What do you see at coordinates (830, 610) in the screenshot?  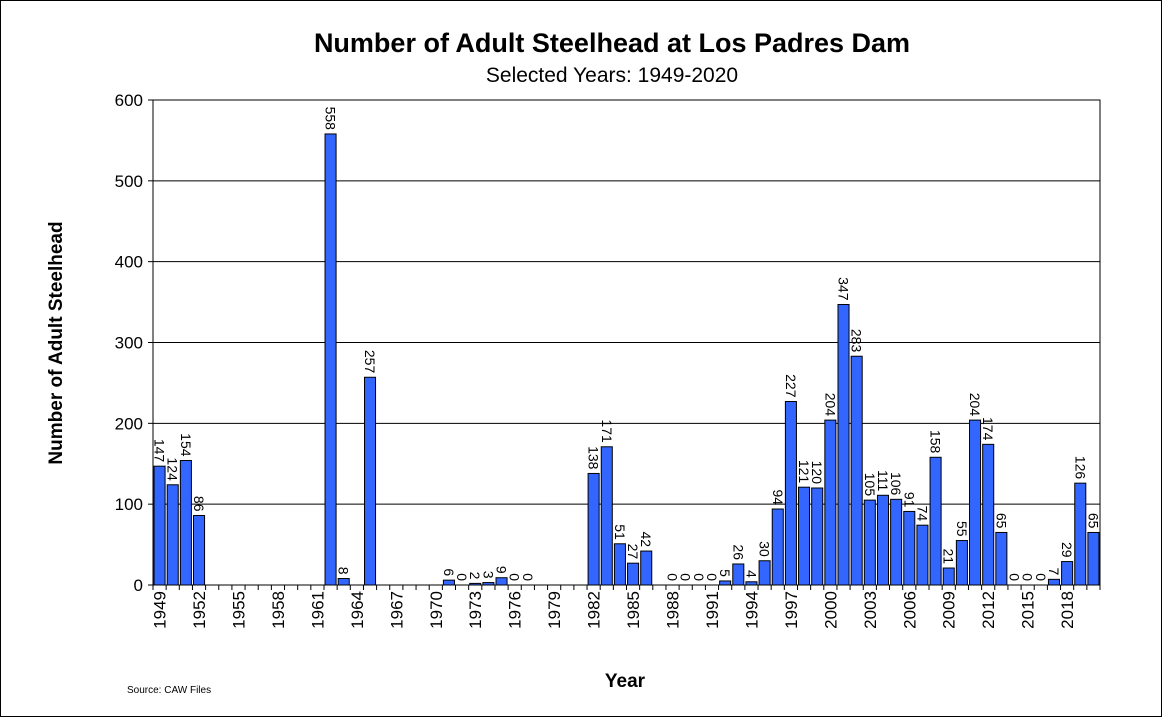 I see `x-tick-label: 2000` at bounding box center [830, 610].